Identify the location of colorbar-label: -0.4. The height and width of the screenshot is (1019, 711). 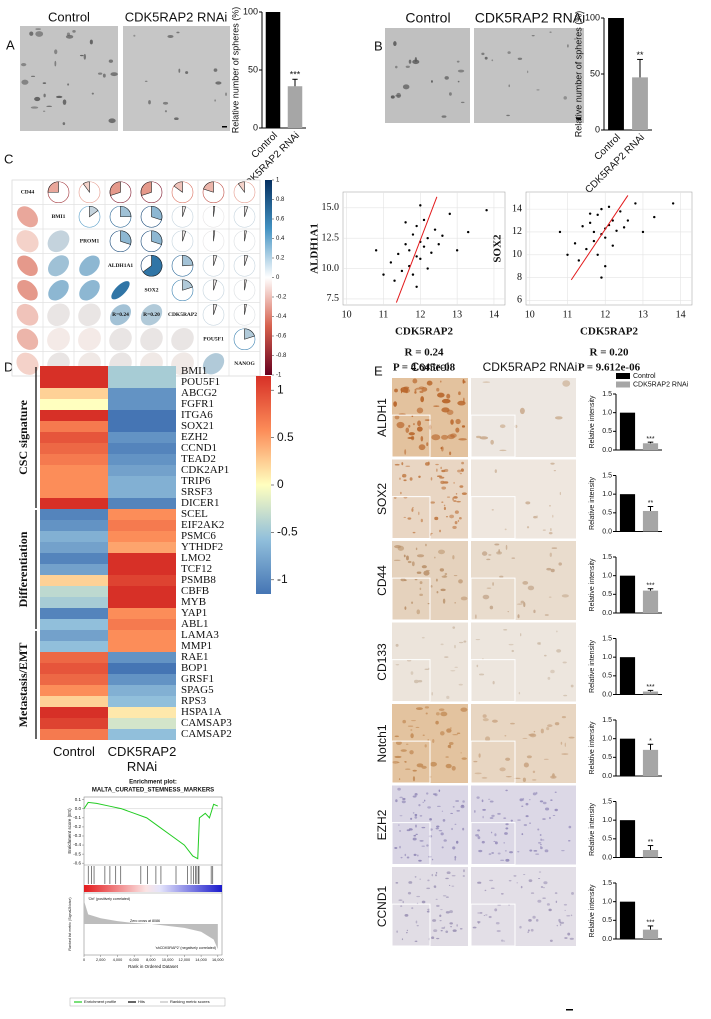
(281, 317).